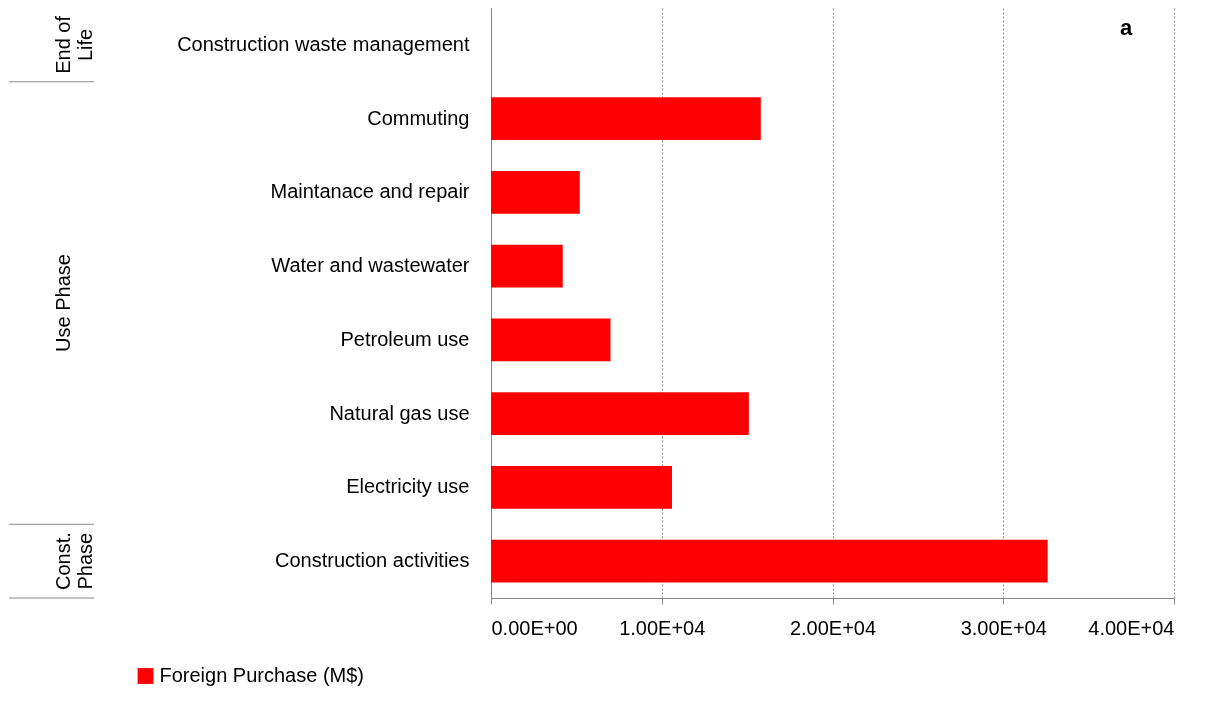 Image resolution: width=1229 pixels, height=703 pixels. I want to click on y-tick-label: Commuting, so click(418, 117).